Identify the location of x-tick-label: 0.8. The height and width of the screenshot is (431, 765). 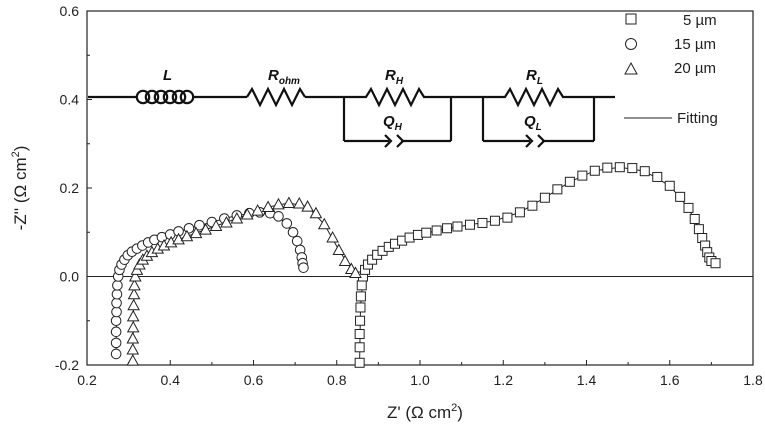
(337, 380).